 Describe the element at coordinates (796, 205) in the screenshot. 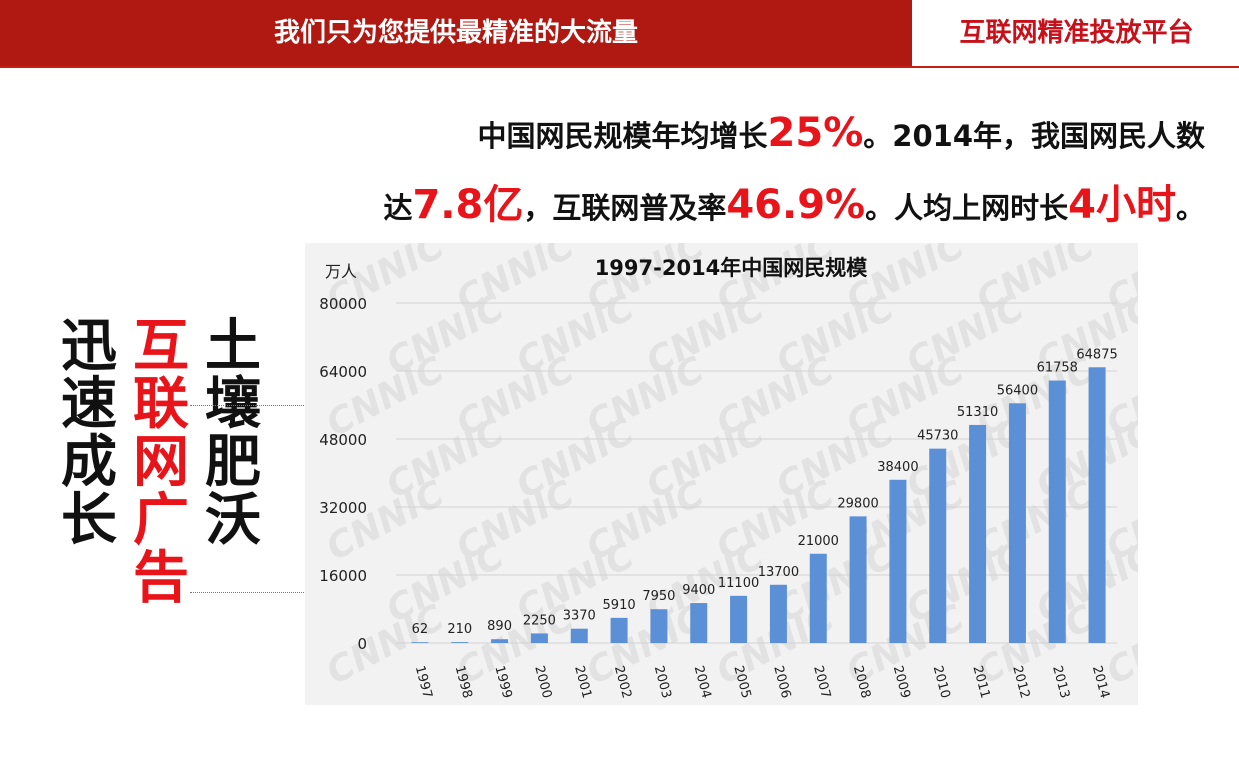

I see `headline-highlight-penetration: 46.9%` at that location.